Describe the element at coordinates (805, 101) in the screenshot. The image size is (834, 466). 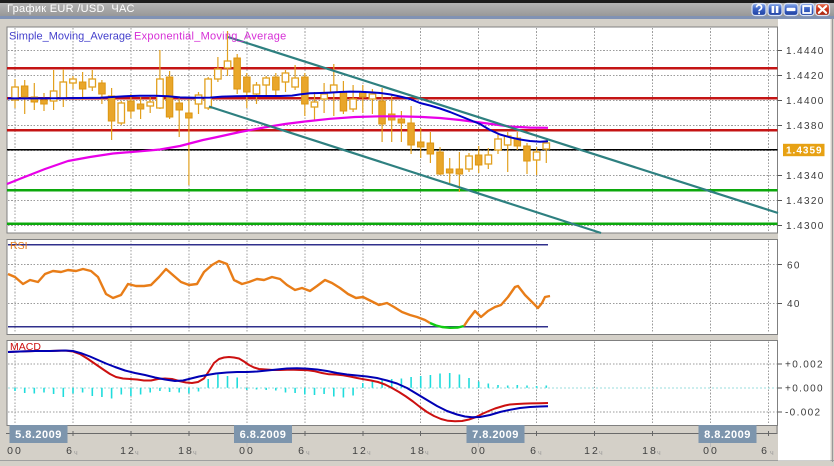
I see `svg-text: 1.4400` at that location.